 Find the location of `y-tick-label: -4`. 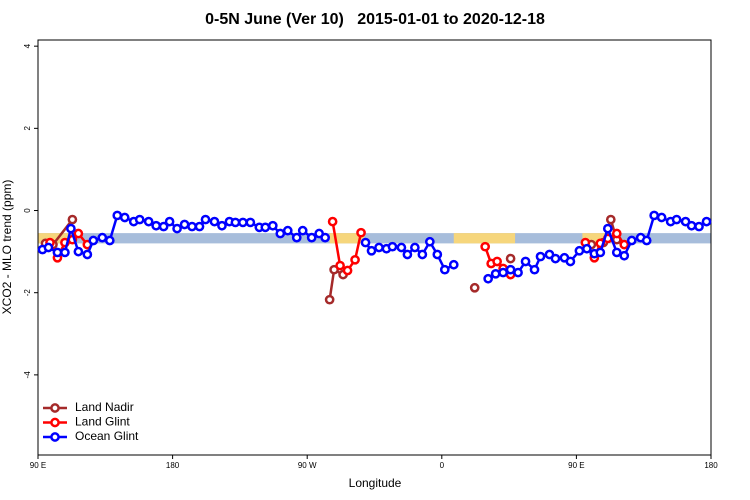

y-tick-label: -4 is located at coordinates (27, 375).